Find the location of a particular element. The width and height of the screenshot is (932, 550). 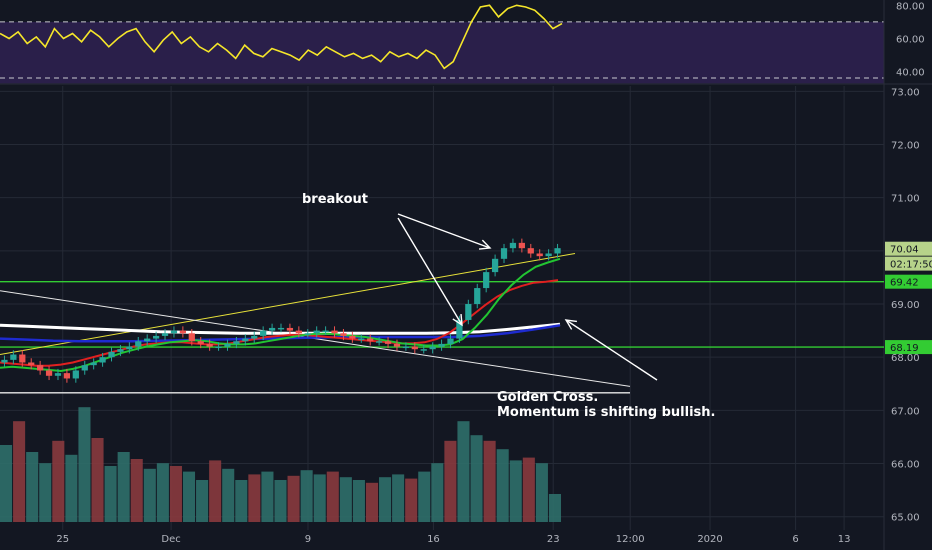

annotation-breakout: breakout is located at coordinates (335, 199).